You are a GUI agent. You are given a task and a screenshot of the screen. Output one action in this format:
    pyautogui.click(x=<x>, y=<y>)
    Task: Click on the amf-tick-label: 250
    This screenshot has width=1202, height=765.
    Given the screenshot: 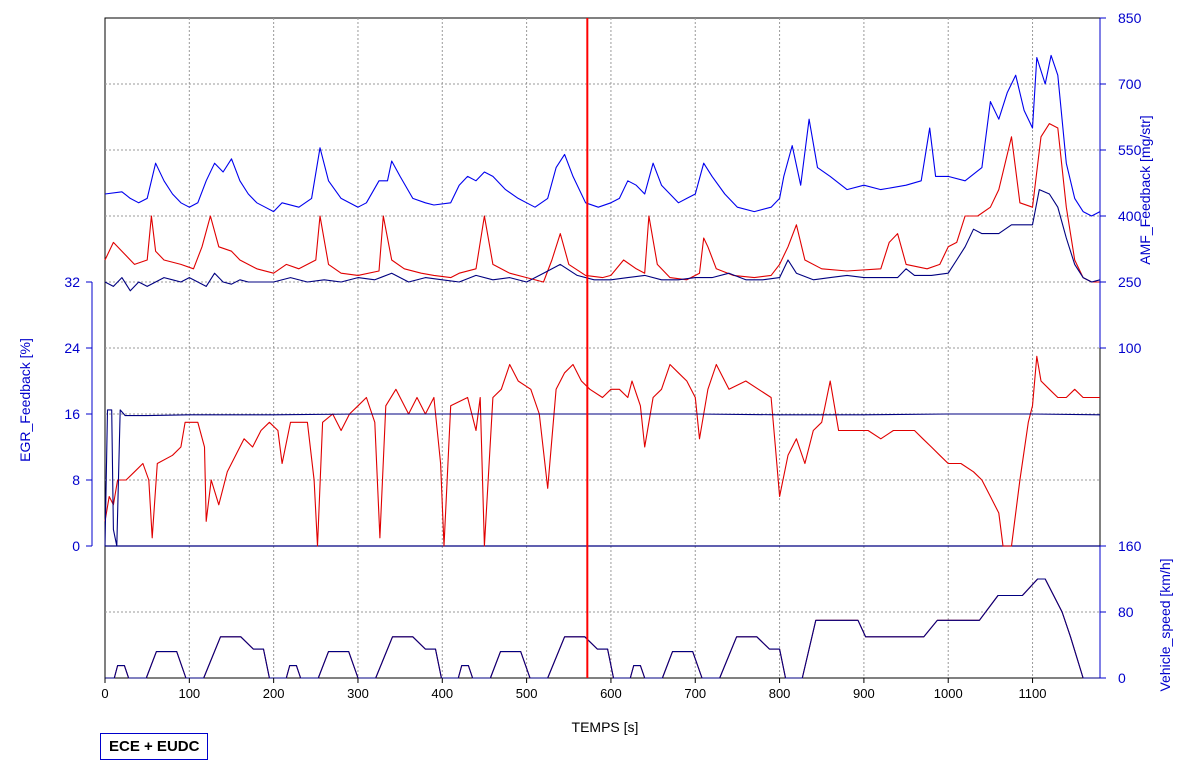 What is the action you would take?
    pyautogui.click(x=1130, y=282)
    